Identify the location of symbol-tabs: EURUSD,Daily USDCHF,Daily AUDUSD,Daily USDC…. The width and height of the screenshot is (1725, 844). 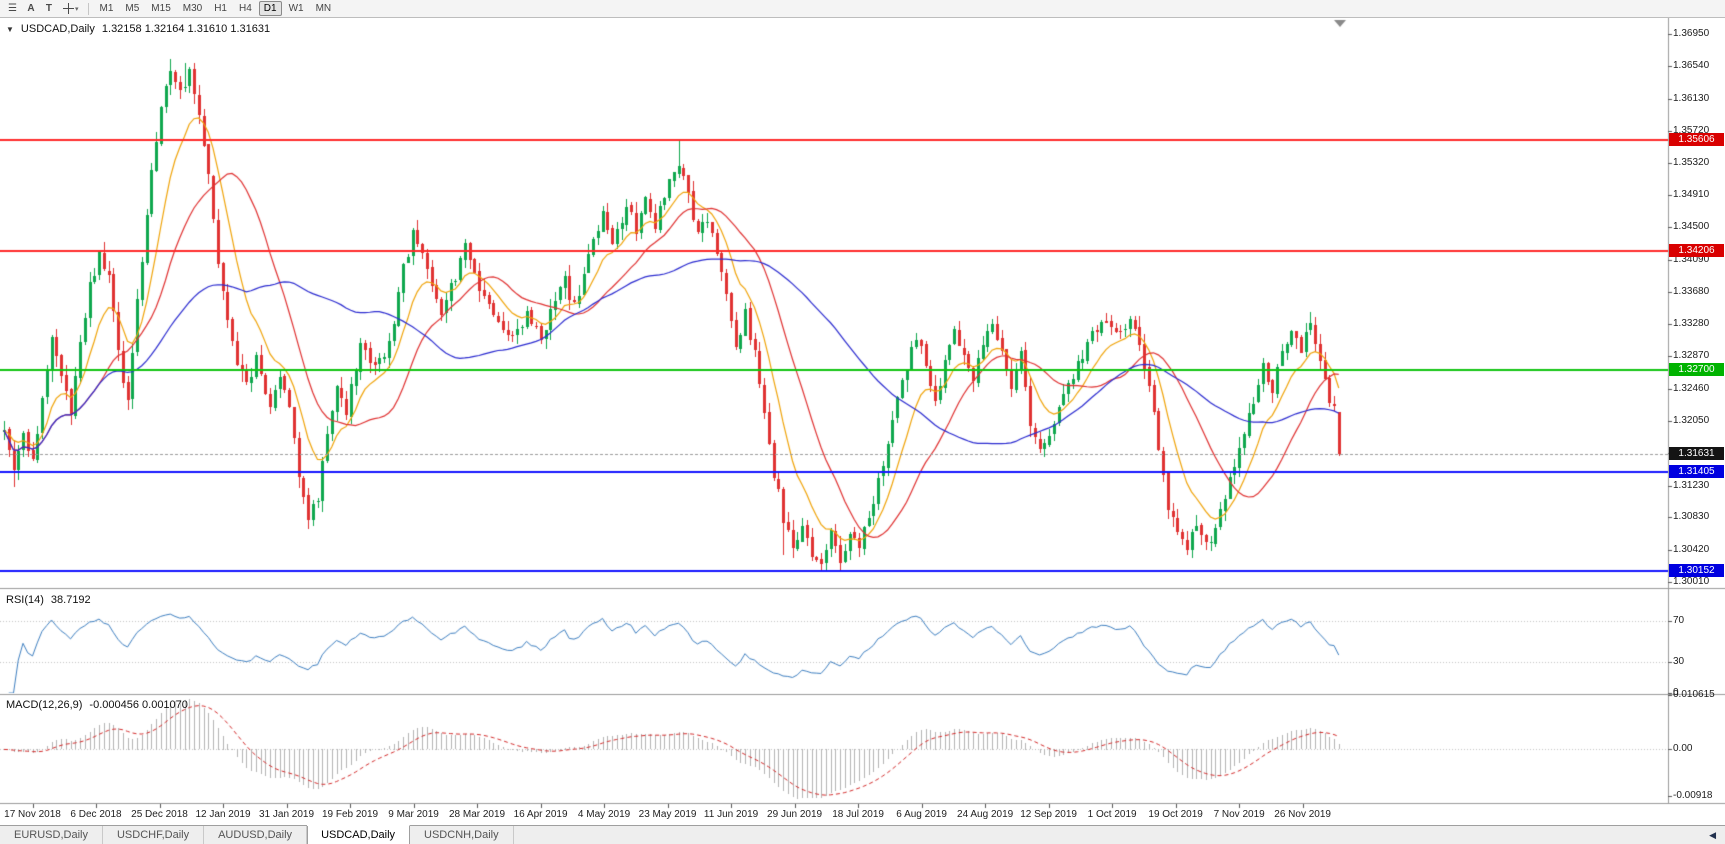
(257, 834).